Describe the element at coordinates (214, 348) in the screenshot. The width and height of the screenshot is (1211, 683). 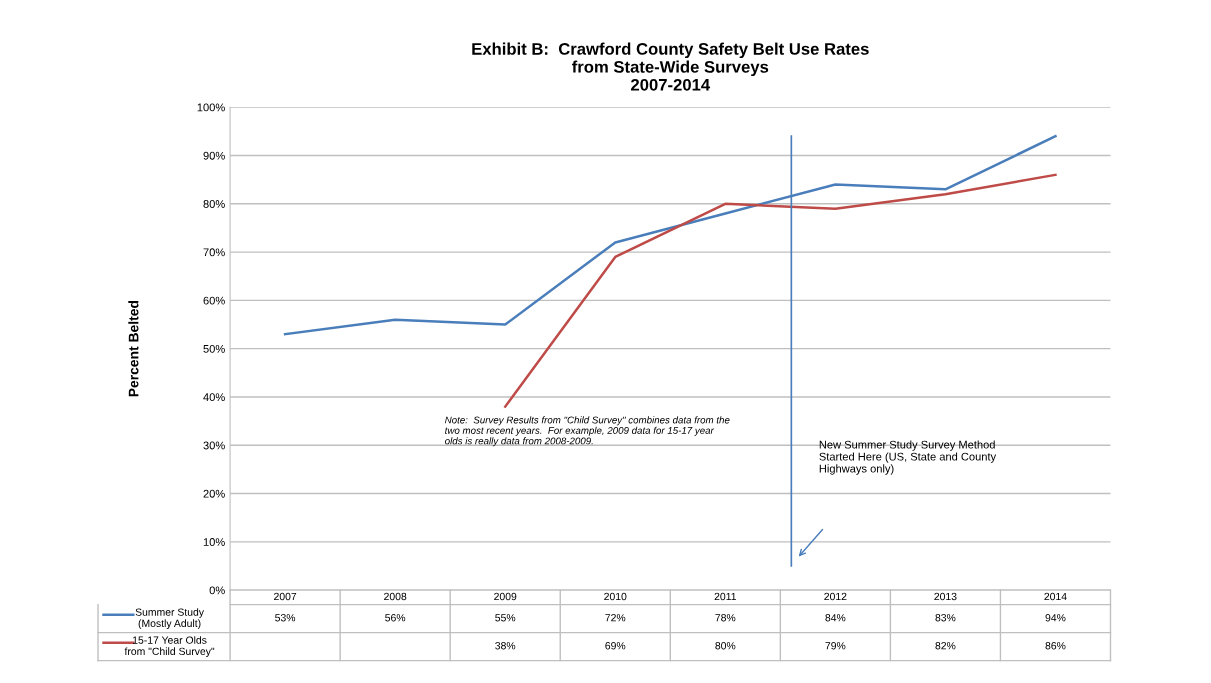
I see `y-tick-label: 50%` at that location.